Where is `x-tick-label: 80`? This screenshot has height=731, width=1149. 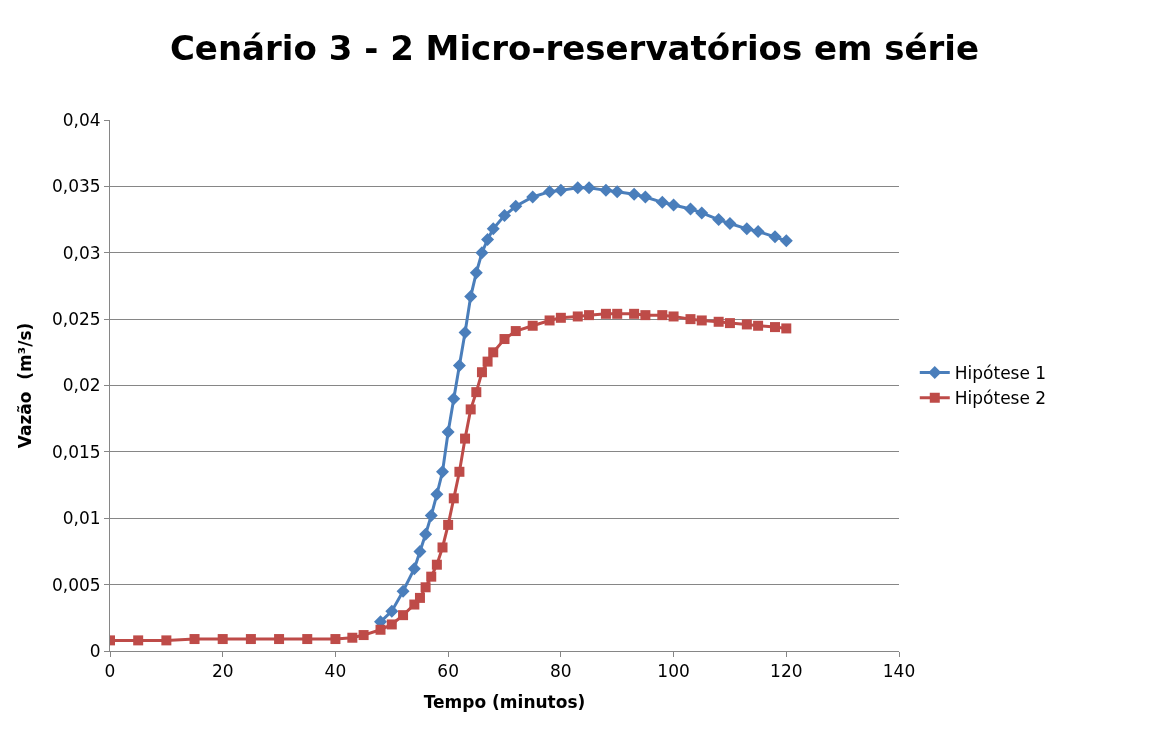
x-tick-label: 80 is located at coordinates (561, 671).